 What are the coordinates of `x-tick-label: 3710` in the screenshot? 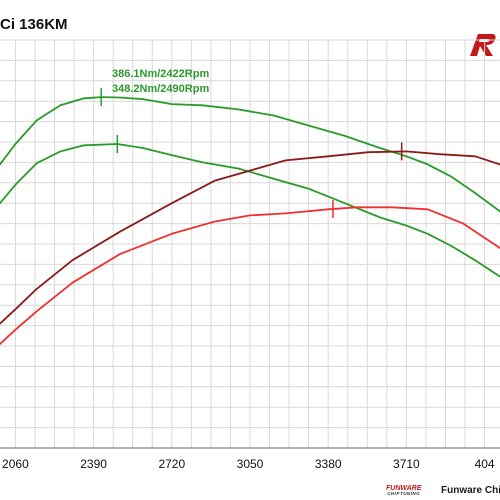 It's located at (406, 464).